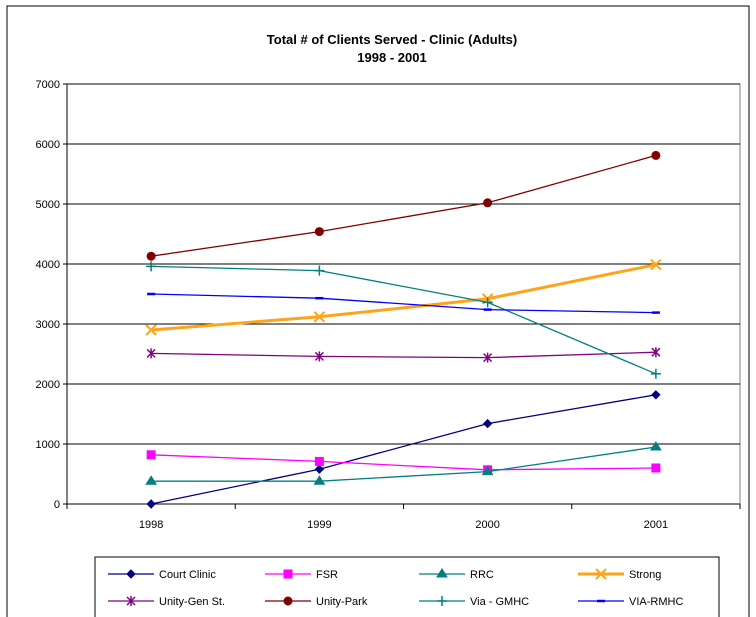  I want to click on legend-label: Via - GMHC, so click(499, 602).